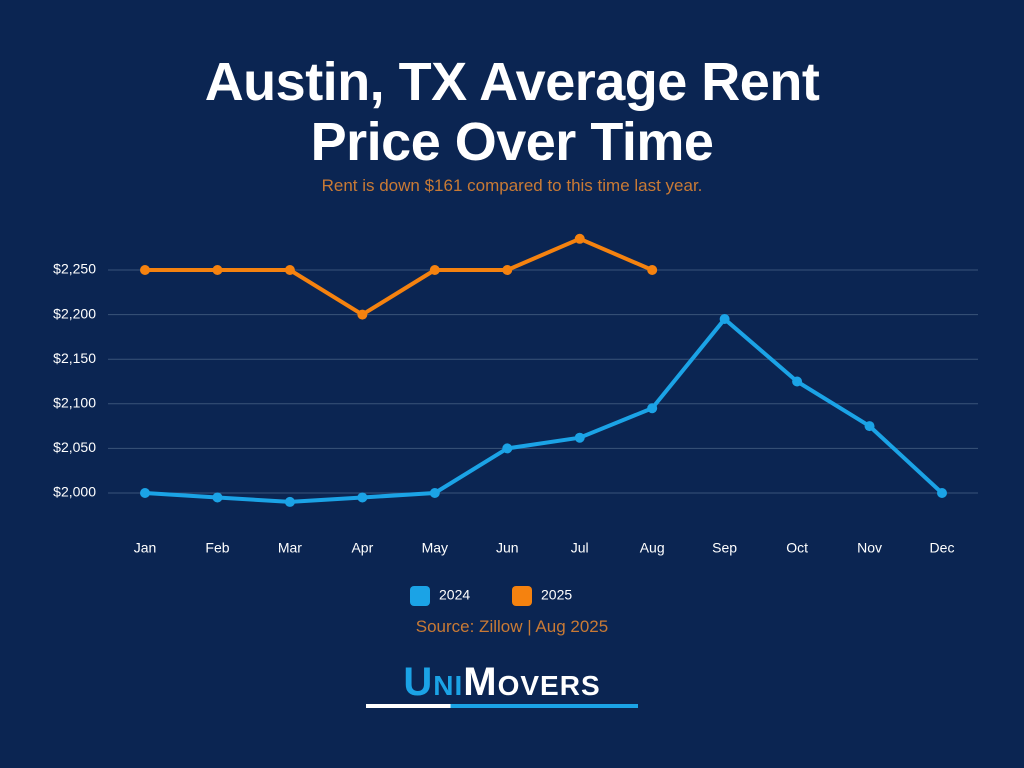  Describe the element at coordinates (869, 548) in the screenshot. I see `x-tick-label: Nov` at that location.